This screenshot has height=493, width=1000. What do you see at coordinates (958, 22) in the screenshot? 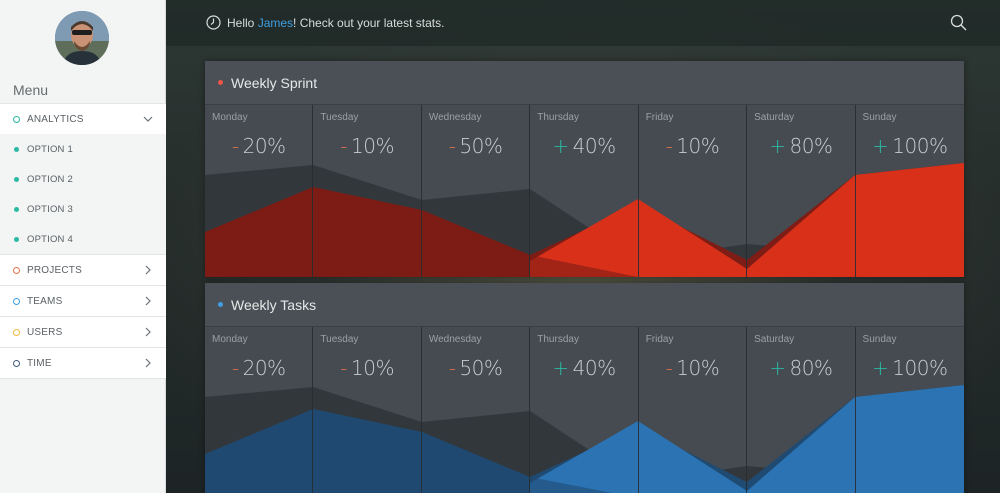
I see `search-icon` at bounding box center [958, 22].